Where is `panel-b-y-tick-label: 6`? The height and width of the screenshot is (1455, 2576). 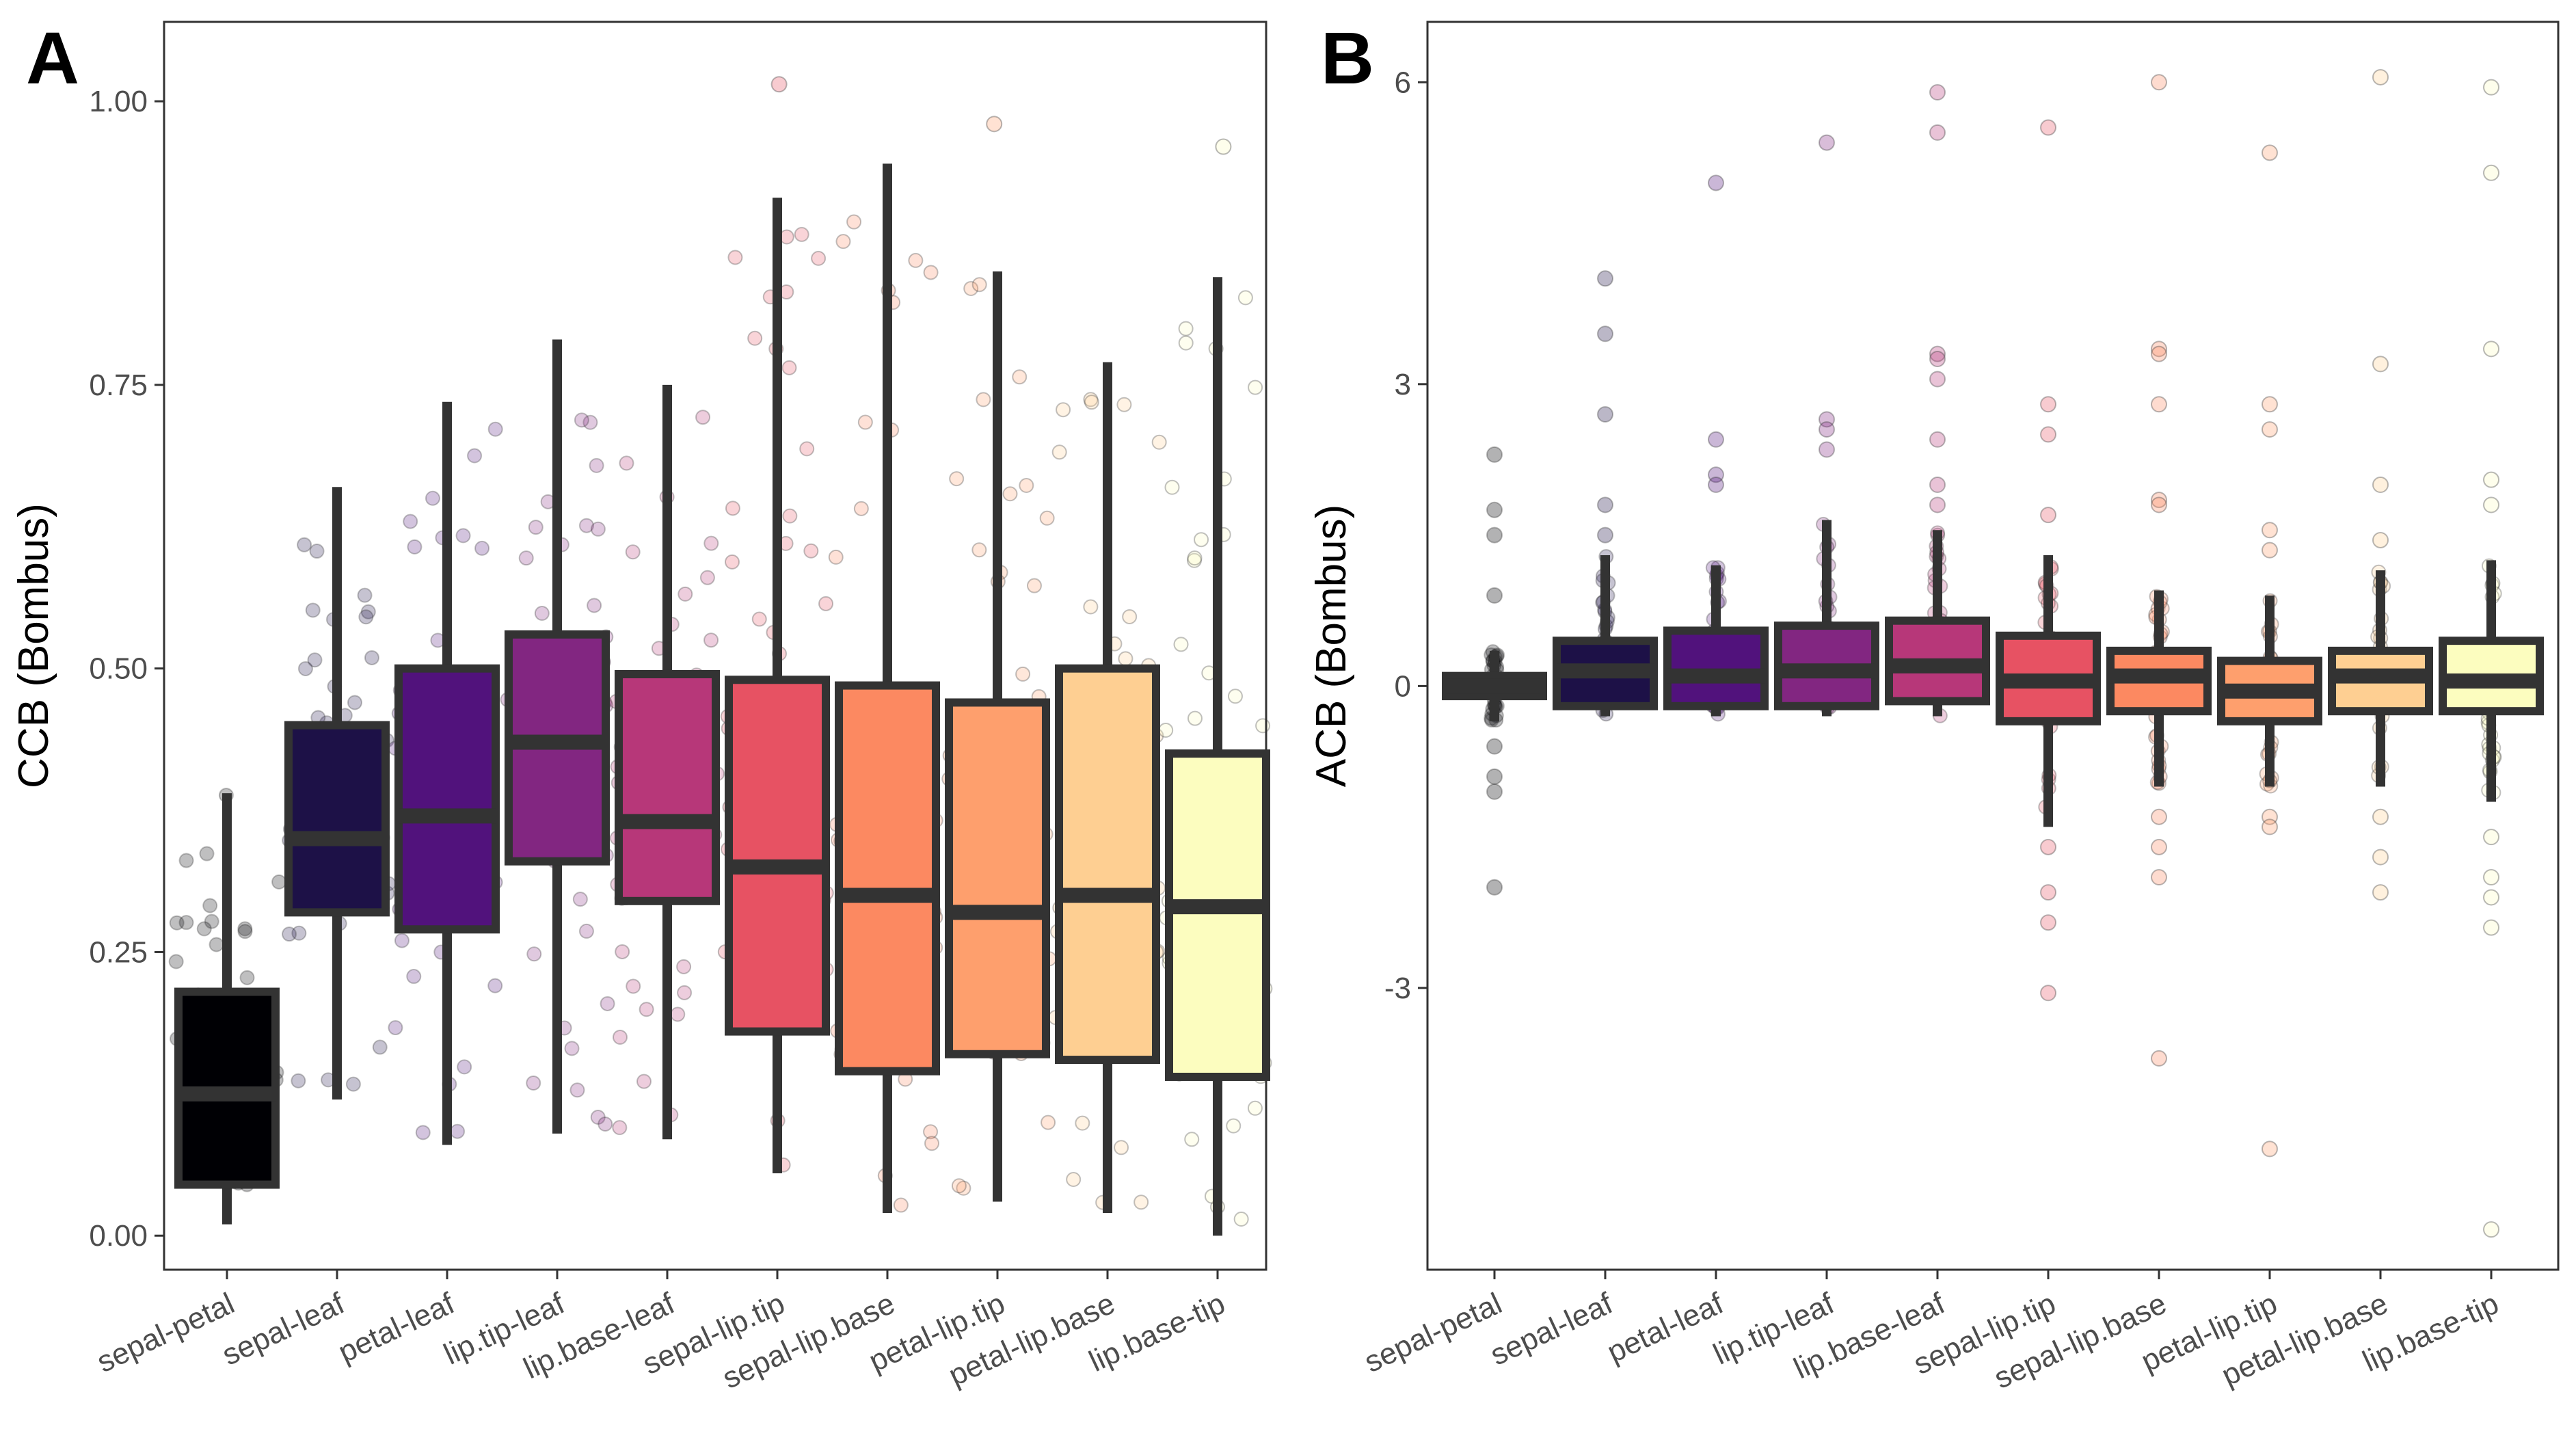
panel-b-y-tick-label: 6 is located at coordinates (1403, 82).